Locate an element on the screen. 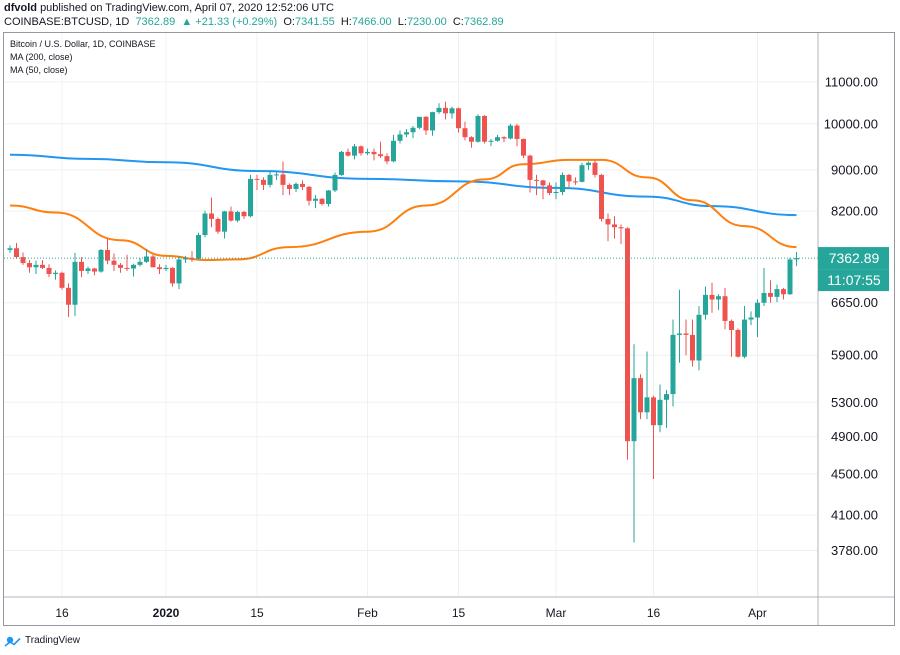 This screenshot has height=655, width=900. tradingview-logo-icon is located at coordinates (12, 641).